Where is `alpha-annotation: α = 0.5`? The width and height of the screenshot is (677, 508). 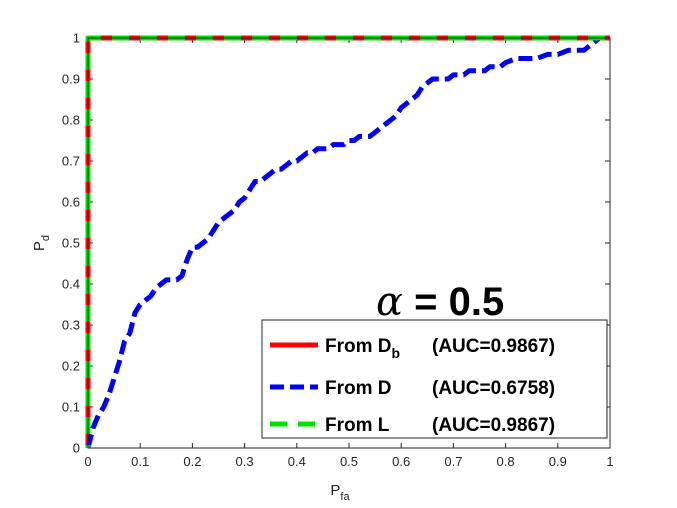 alpha-annotation: α = 0.5 is located at coordinates (440, 302).